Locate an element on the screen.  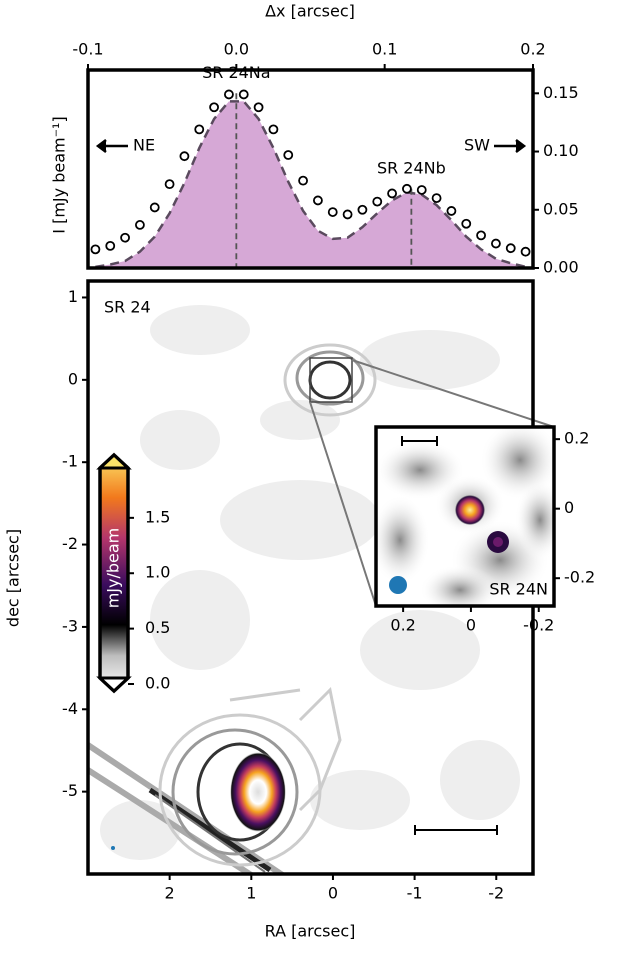
colorbar-tick-label: 0.0 is located at coordinates (157, 683).